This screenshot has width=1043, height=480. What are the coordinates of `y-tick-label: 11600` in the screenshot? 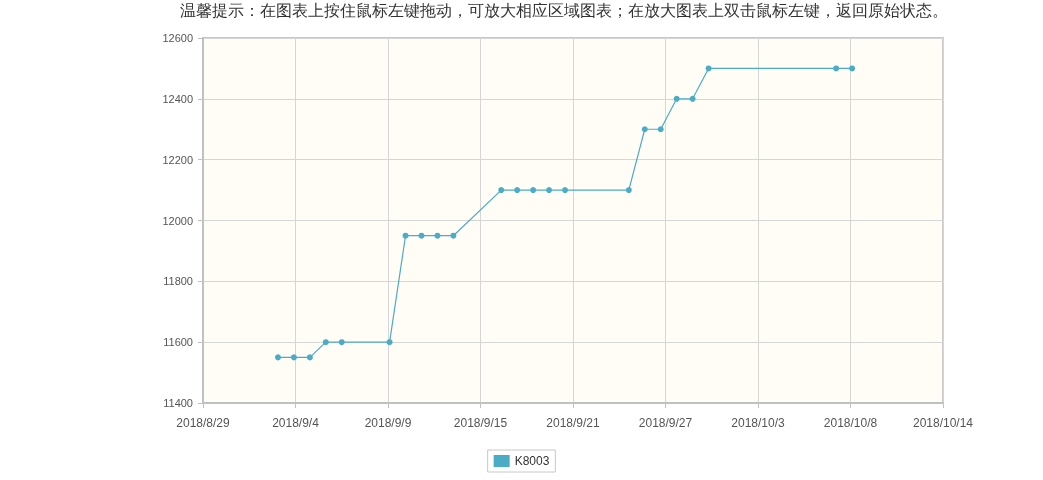 It's located at (178, 342).